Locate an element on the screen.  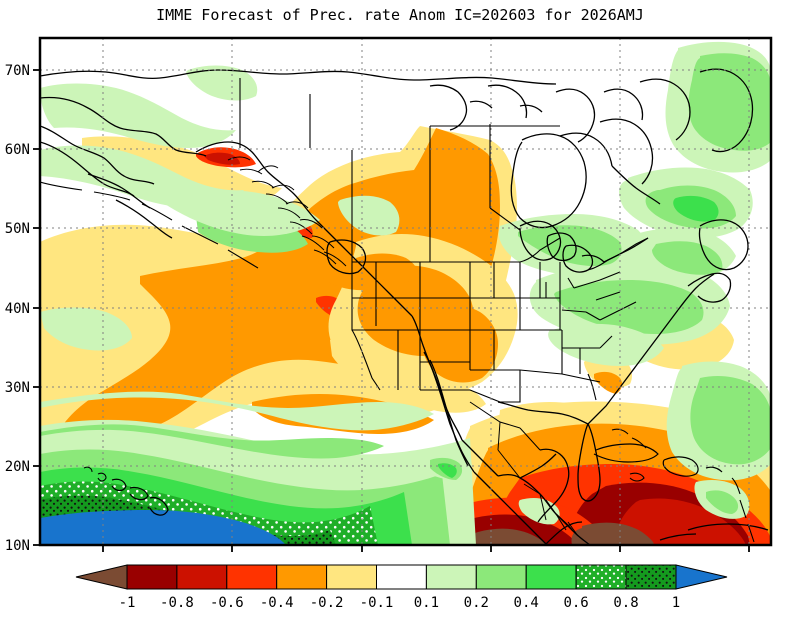
contour-band-green3-atlcanada is located at coordinates (696, 208).